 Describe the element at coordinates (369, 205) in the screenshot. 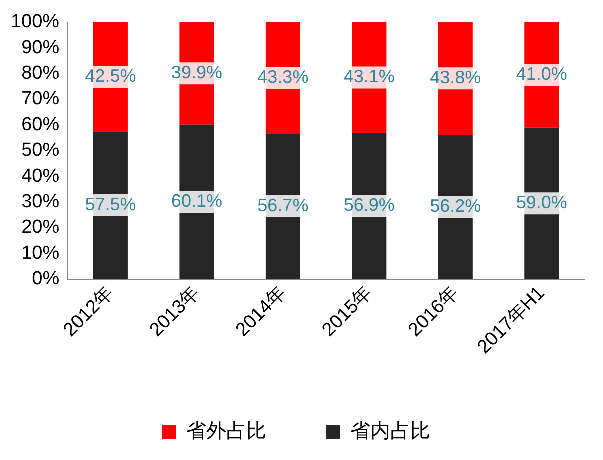

I see `data-label: 56.9%` at that location.